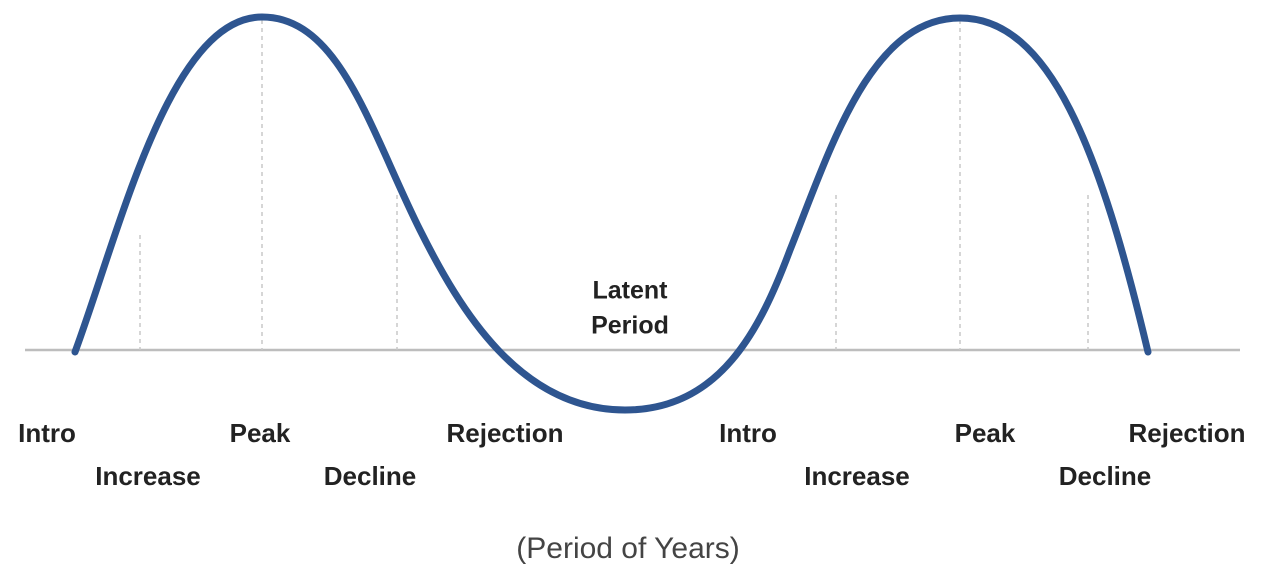 This screenshot has width=1270, height=572. I want to click on latent-label: Latent, so click(631, 291).